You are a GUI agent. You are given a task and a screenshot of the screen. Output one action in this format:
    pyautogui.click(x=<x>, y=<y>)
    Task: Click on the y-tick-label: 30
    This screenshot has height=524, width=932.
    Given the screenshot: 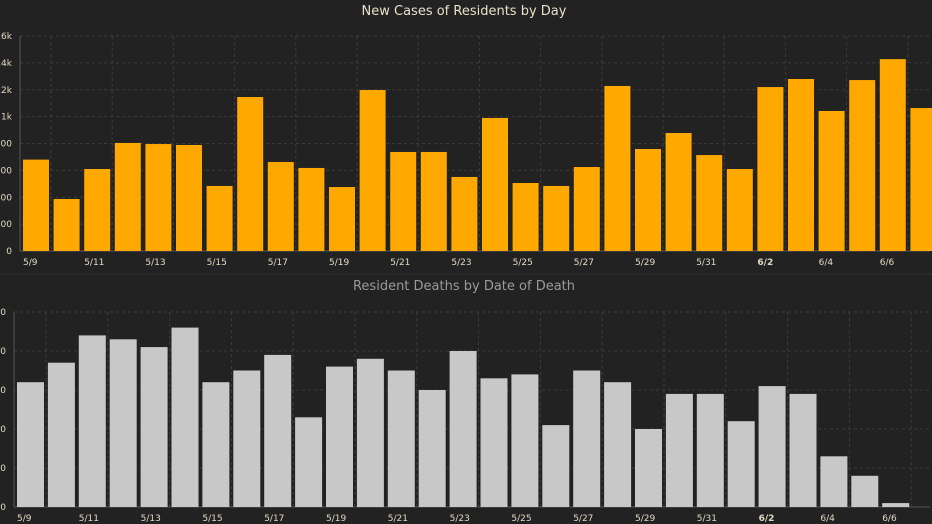 What is the action you would take?
    pyautogui.click(x=3, y=391)
    